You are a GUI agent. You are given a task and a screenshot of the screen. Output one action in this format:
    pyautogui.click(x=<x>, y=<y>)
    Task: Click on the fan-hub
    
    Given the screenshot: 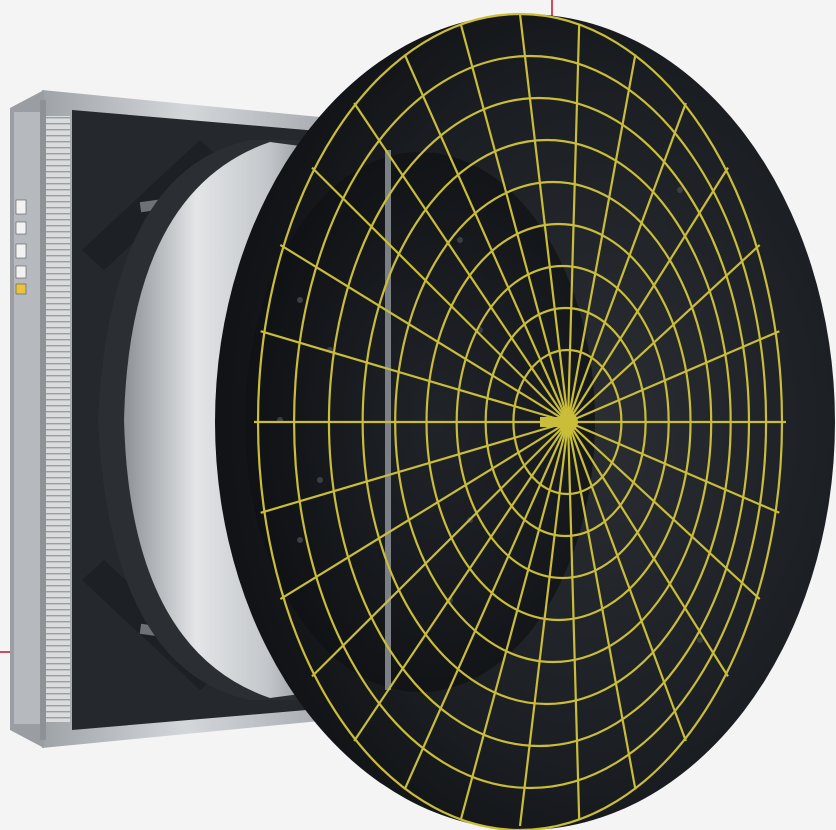 What is the action you would take?
    pyautogui.click(x=559, y=422)
    